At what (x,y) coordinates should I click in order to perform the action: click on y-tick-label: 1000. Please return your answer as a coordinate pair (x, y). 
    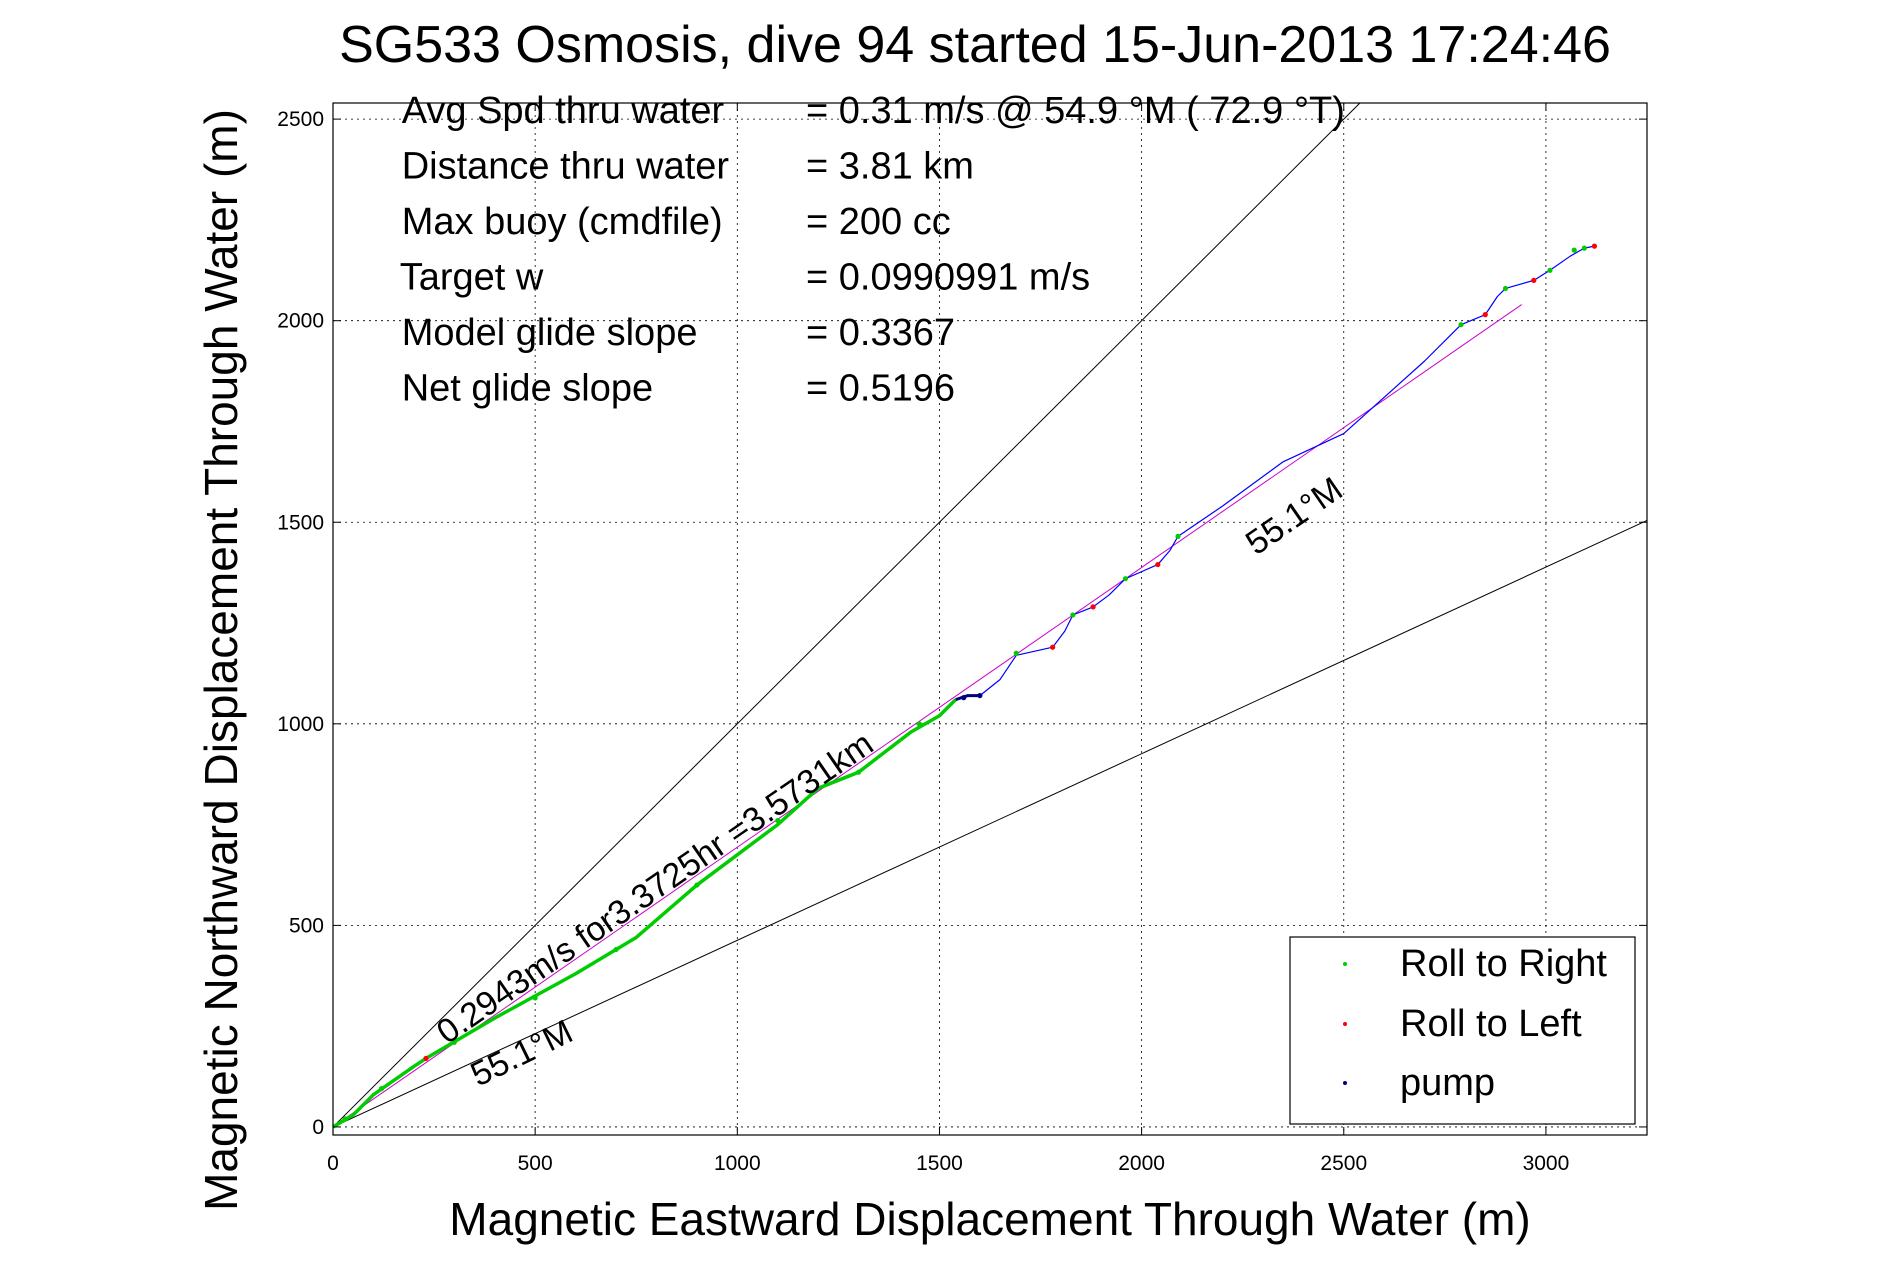
    Looking at the image, I should click on (300, 724).